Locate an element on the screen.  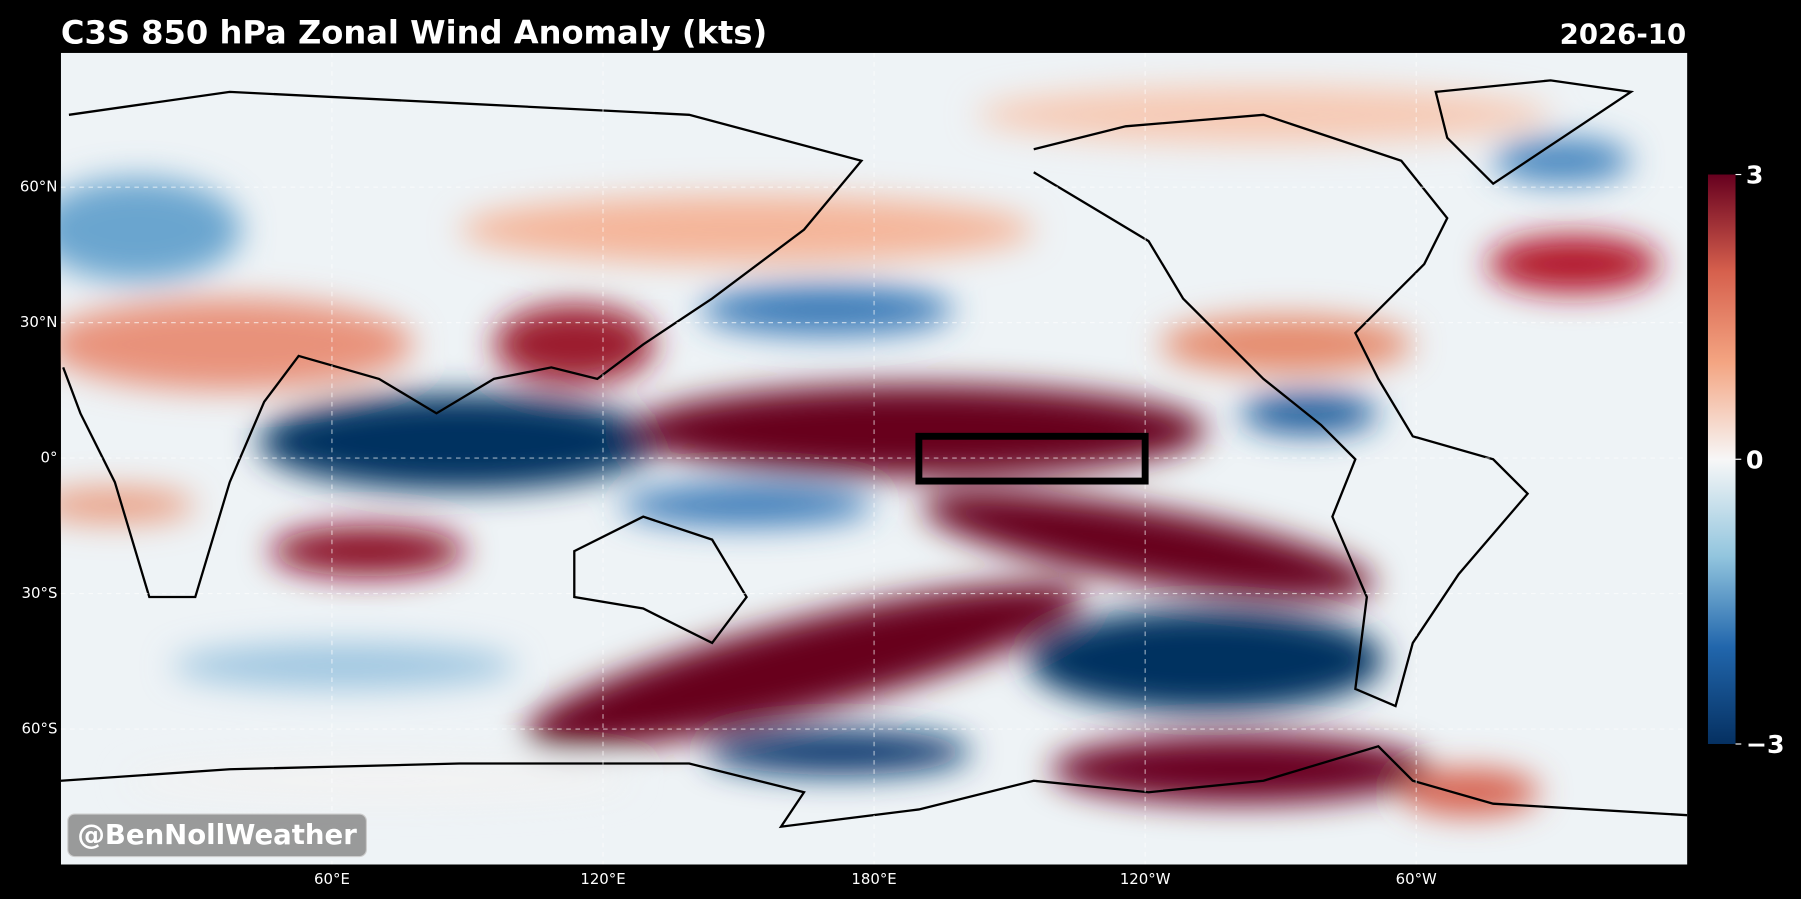
lat-label: 30°N is located at coordinates (39, 322).